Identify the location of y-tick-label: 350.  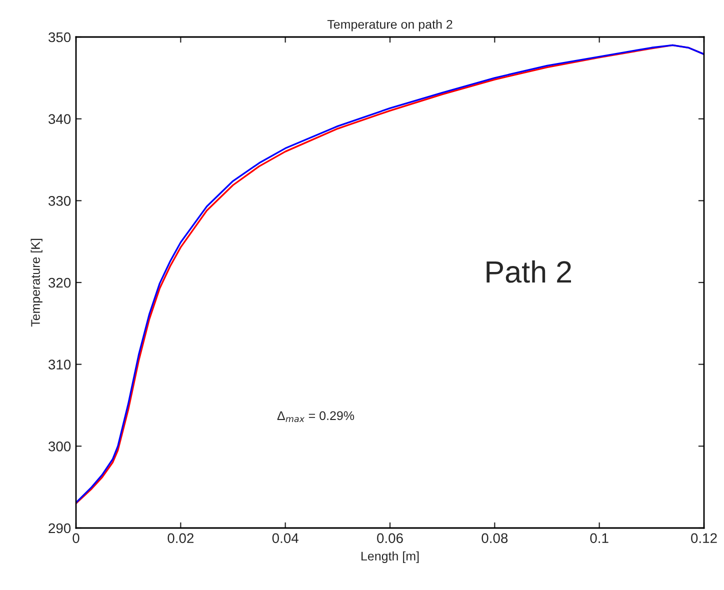
(59, 37).